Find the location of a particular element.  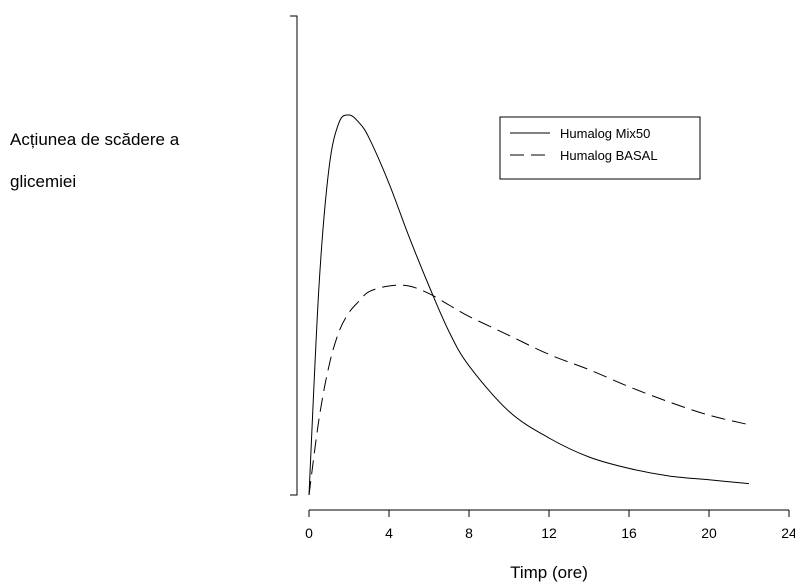

ylabel-line-1: Acțiunea de scădere a is located at coordinates (95, 139).